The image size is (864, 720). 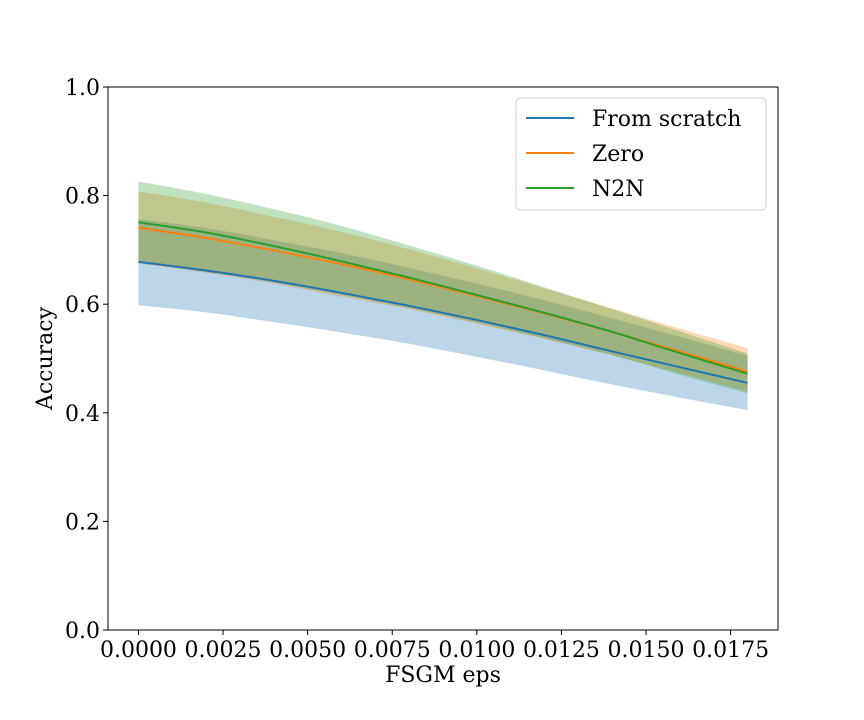 What do you see at coordinates (82, 522) in the screenshot?
I see `y-tick-label: 0.2` at bounding box center [82, 522].